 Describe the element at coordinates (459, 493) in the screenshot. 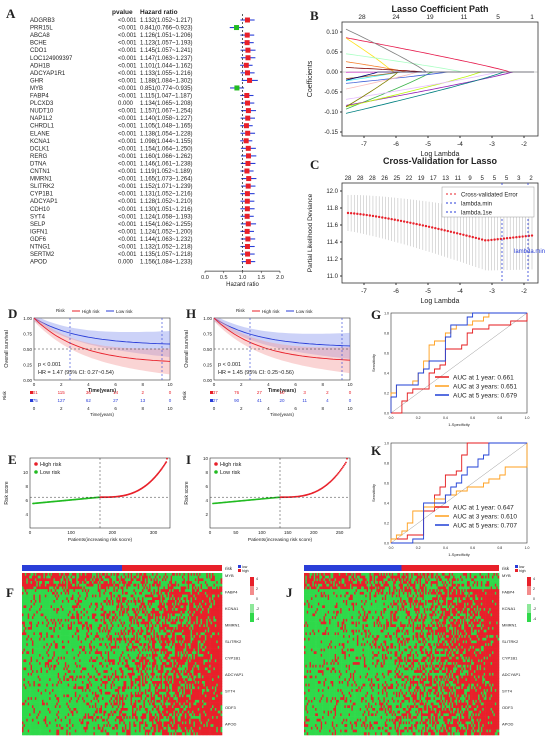

I see `roc-curve` at that location.